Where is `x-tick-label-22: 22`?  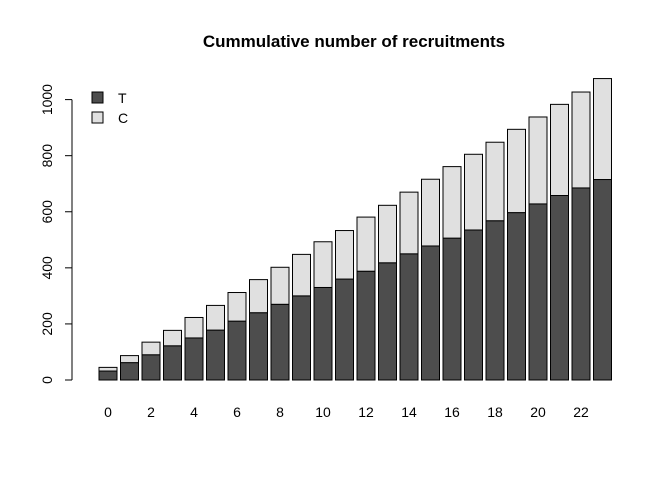
x-tick-label-22: 22 is located at coordinates (581, 412).